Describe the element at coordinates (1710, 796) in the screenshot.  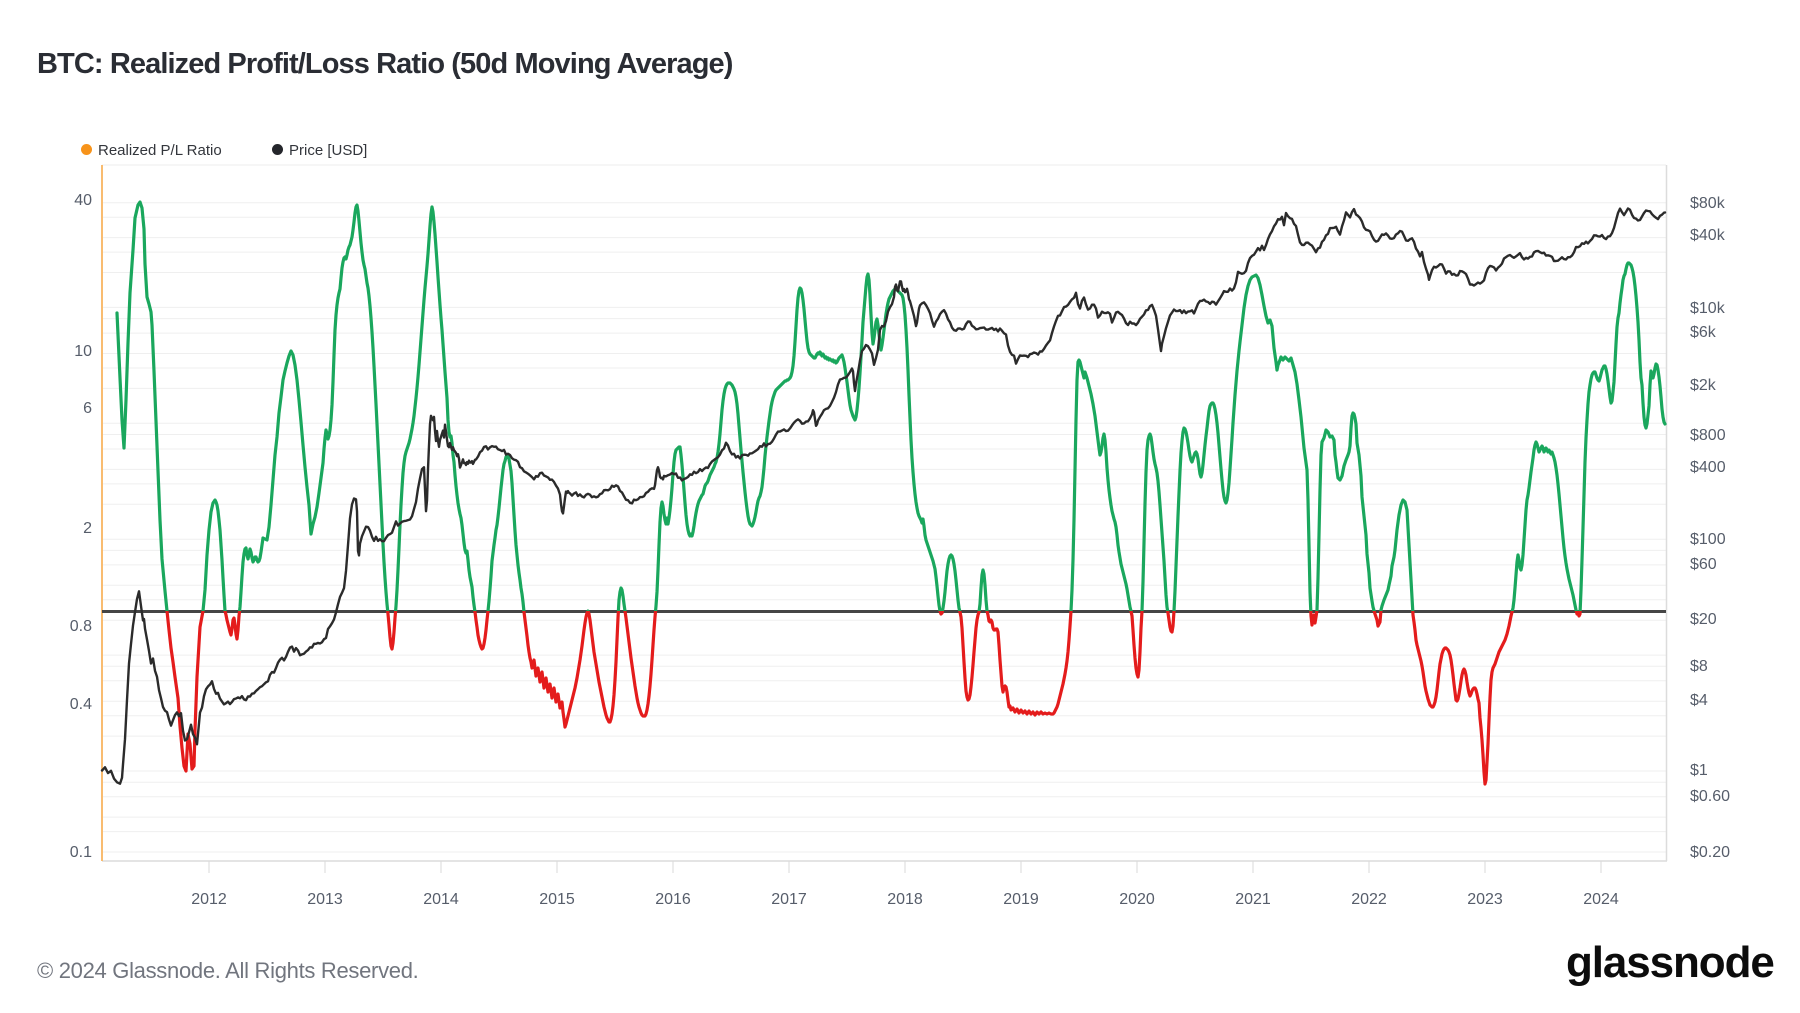
I see `svg-text: $0.60` at that location.